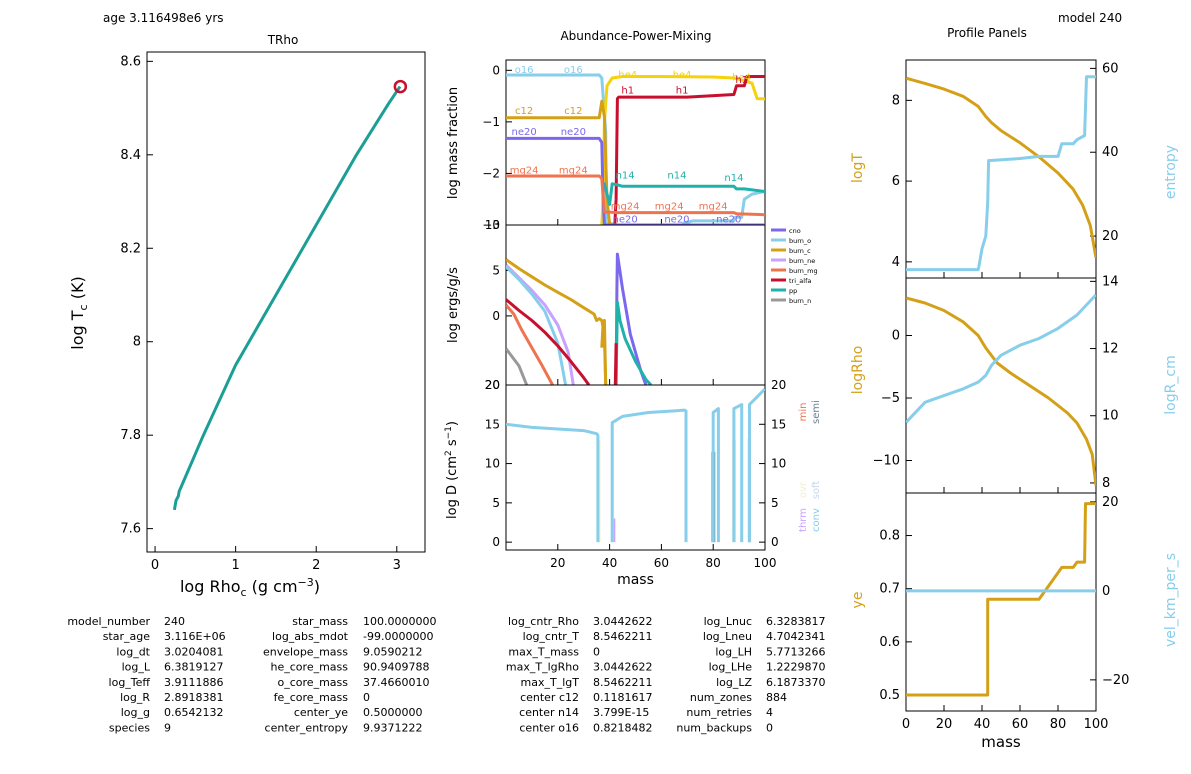  Describe the element at coordinates (1001, 742) in the screenshot. I see `profile_ye-xlabel: mass` at that location.